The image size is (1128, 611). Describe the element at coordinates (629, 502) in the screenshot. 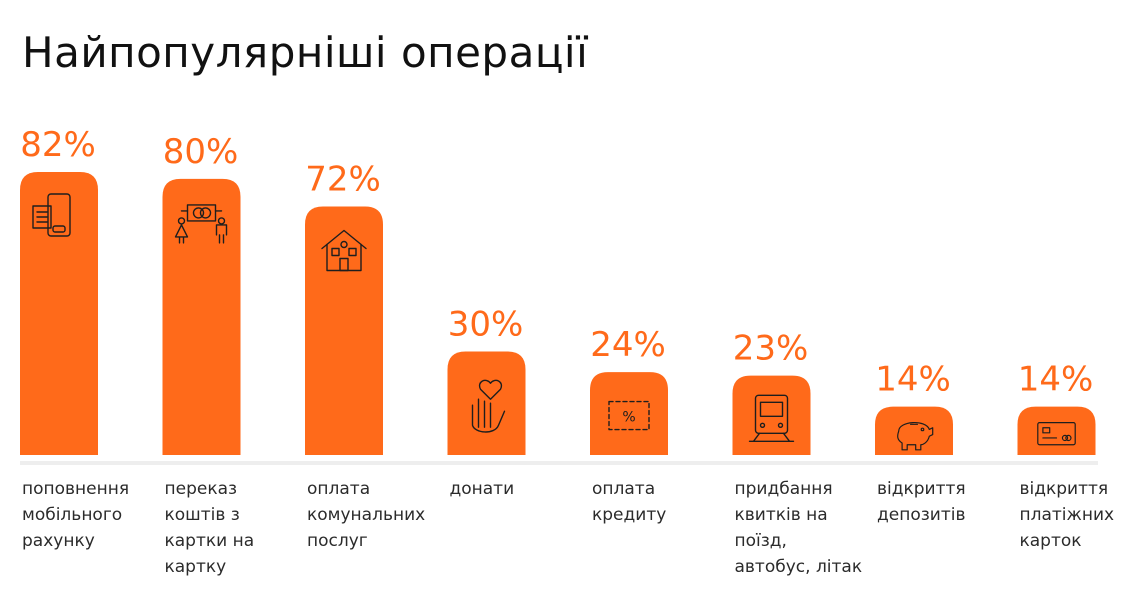

I see `category-label-5: оплата кредиту` at that location.